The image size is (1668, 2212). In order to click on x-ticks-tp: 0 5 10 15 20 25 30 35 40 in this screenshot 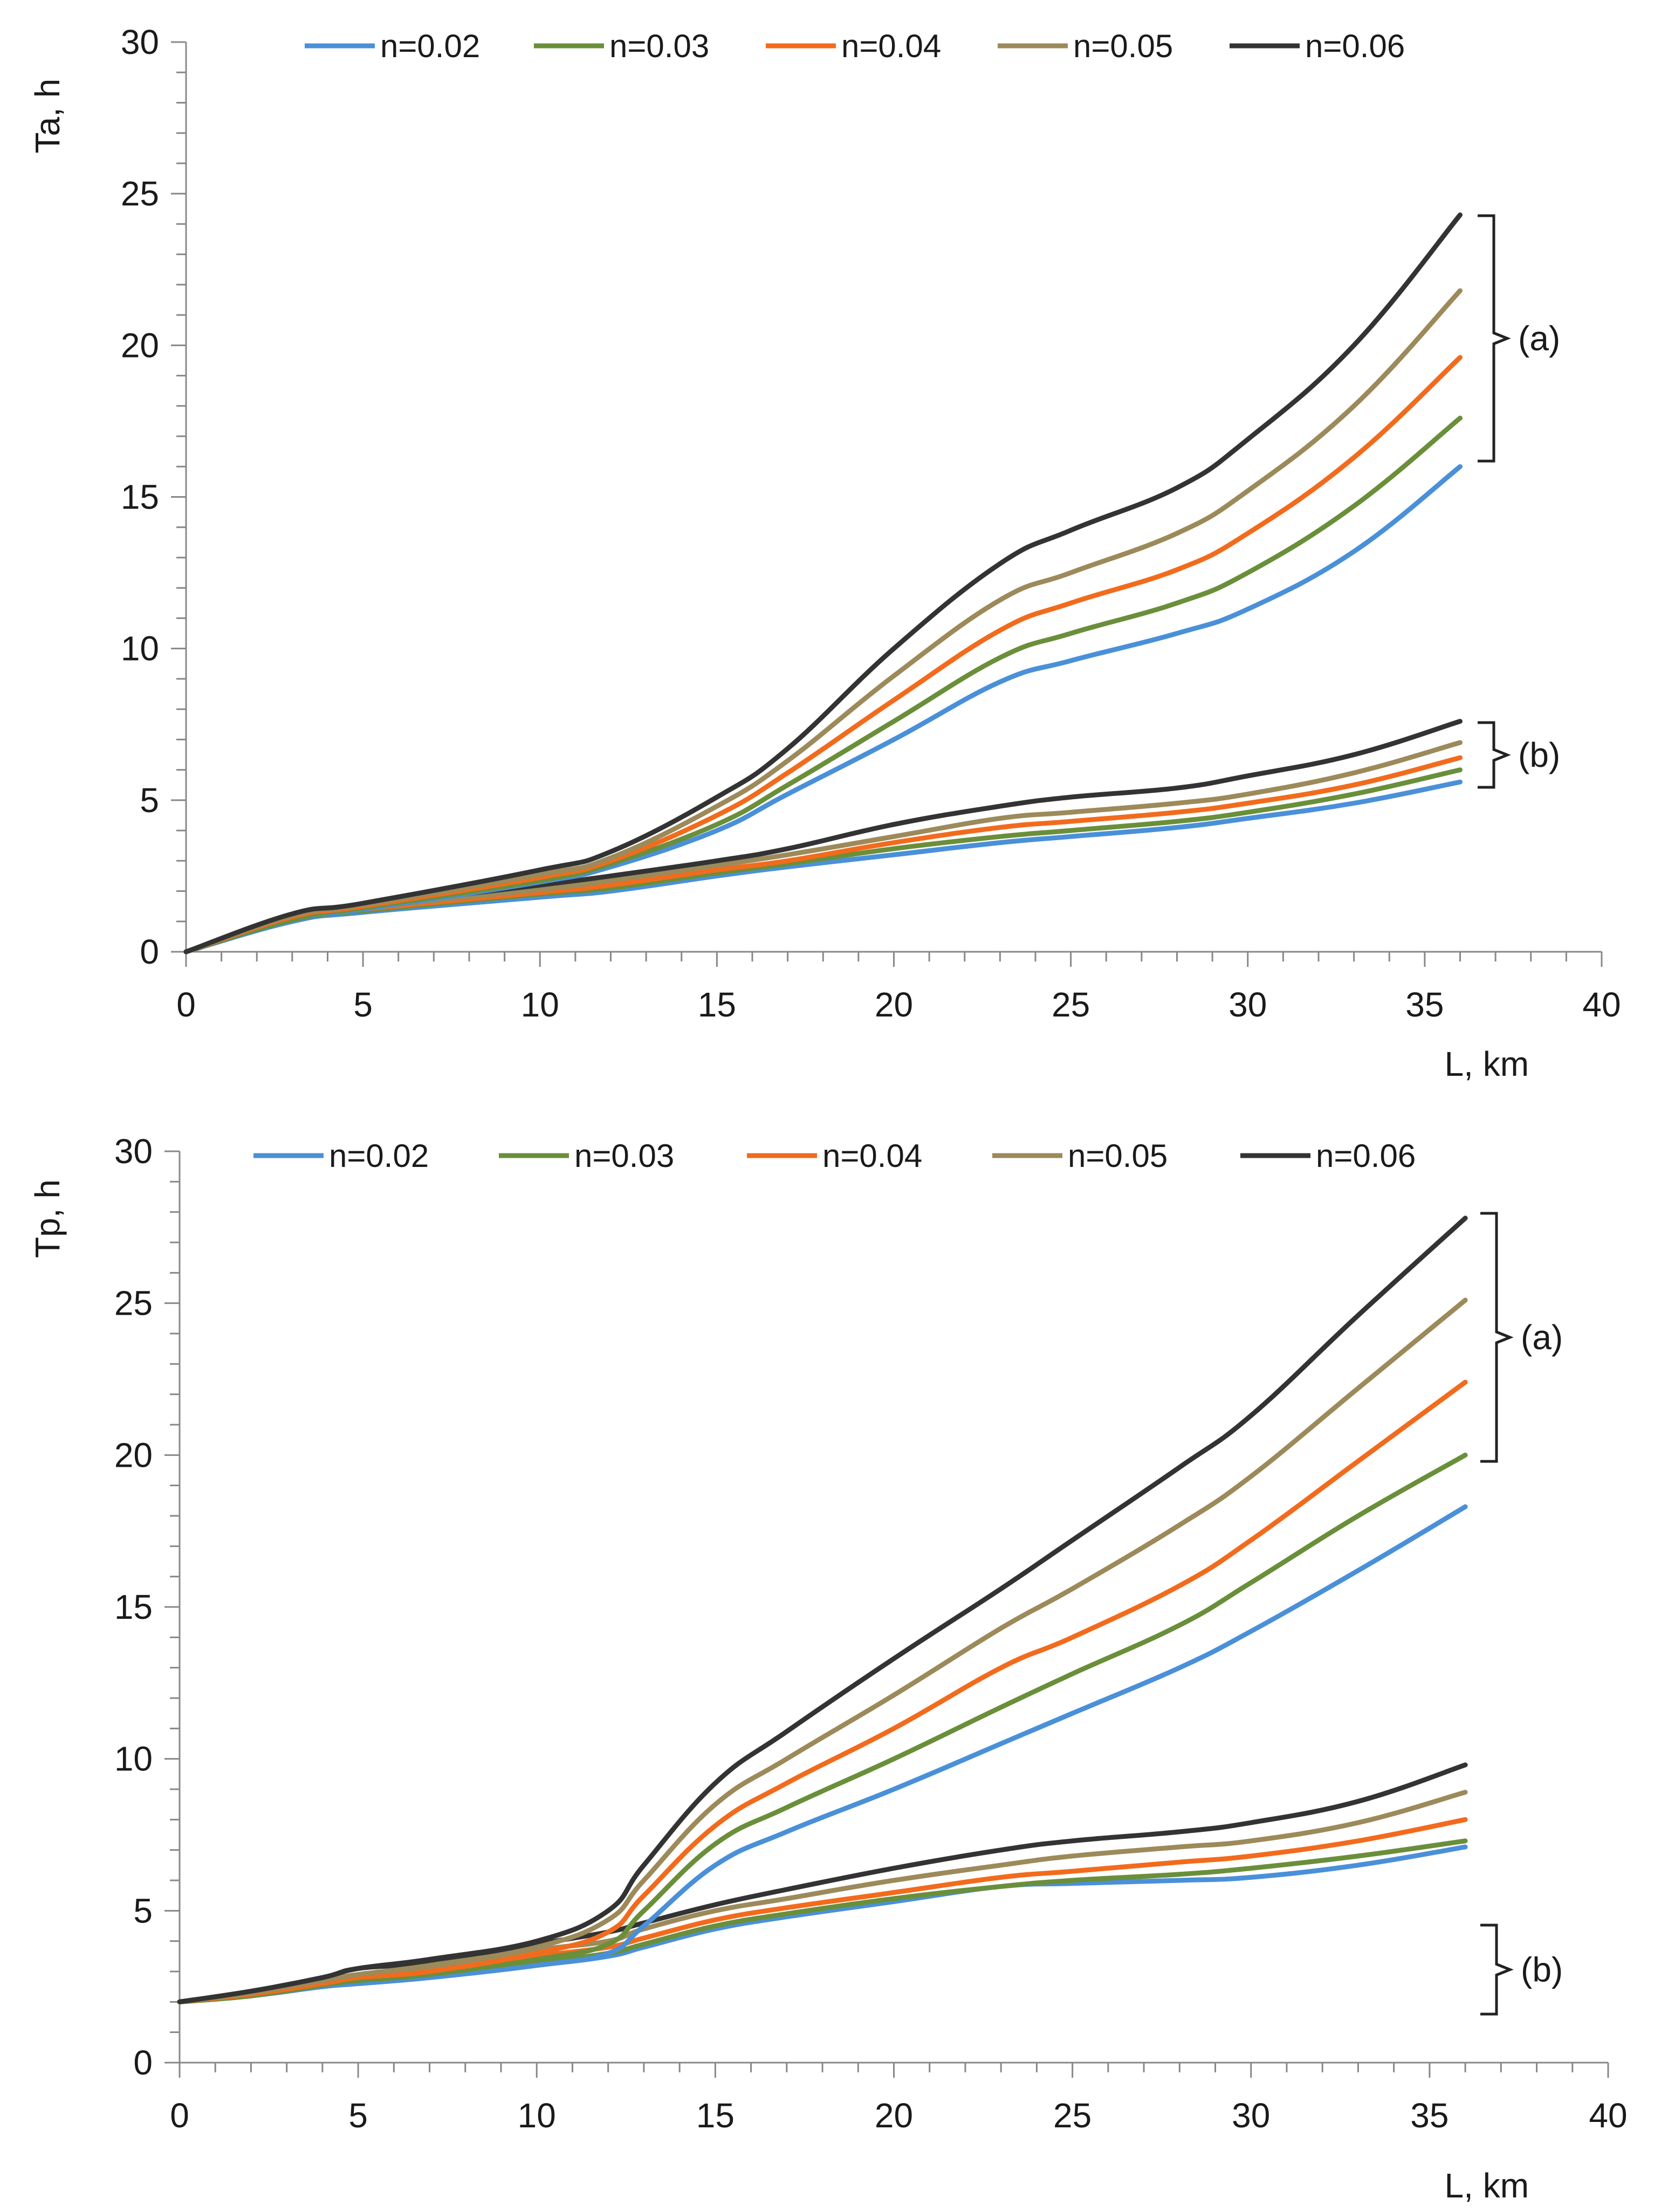, I will do `click(898, 2115)`.